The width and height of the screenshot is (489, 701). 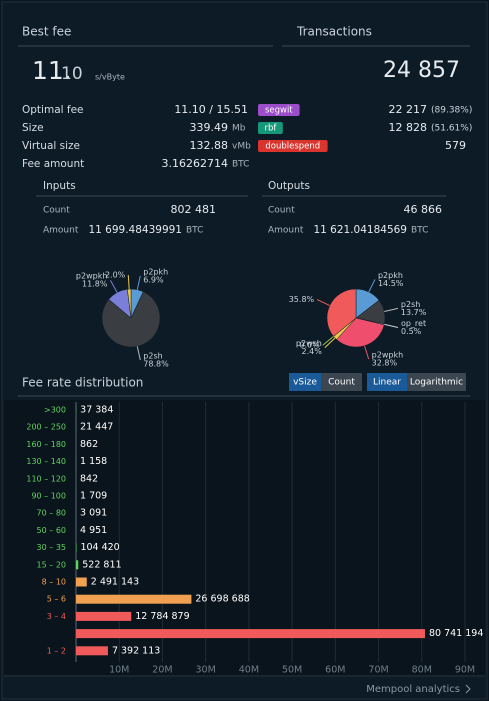 I want to click on y-tick-label: 30 – 35, so click(x=51, y=547).